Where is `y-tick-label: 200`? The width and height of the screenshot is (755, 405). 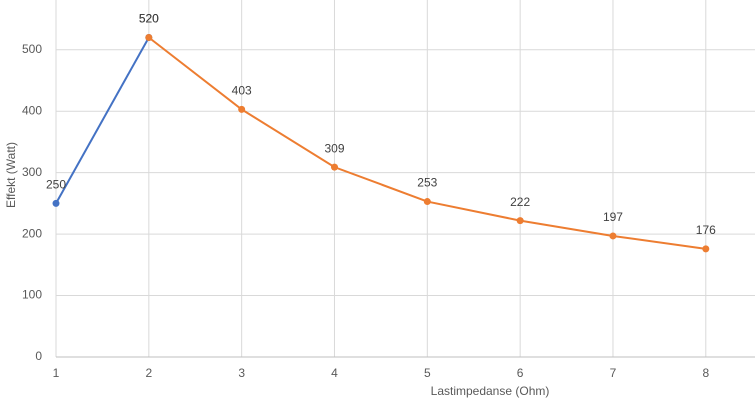 y-tick-label: 200 is located at coordinates (32, 233).